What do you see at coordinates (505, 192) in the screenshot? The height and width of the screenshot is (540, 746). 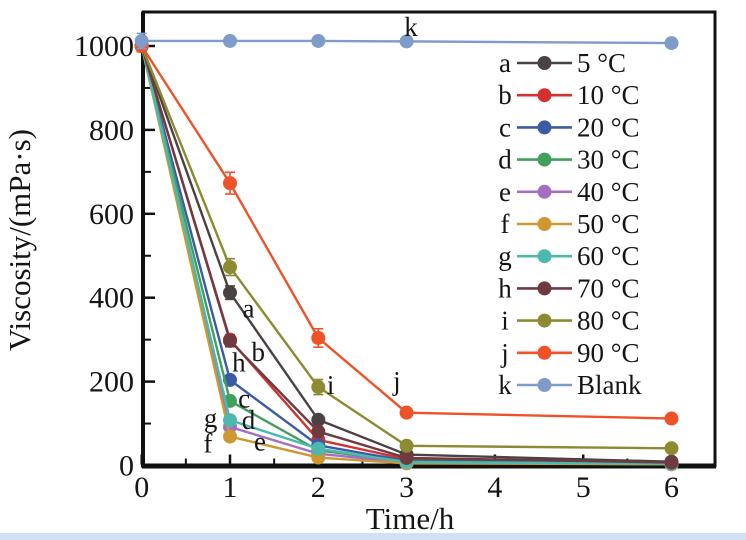 I see `legend-key-e: e` at bounding box center [505, 192].